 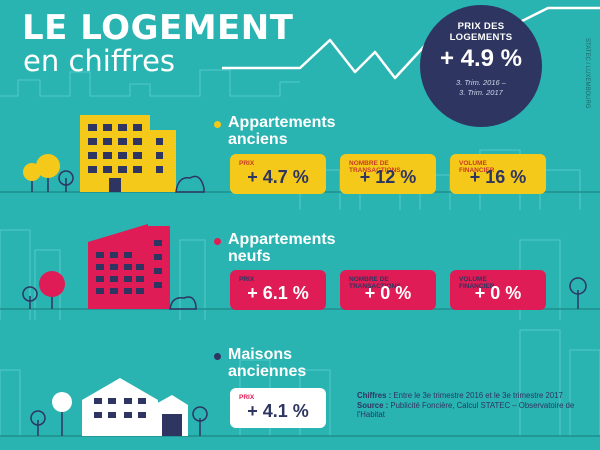 What do you see at coordinates (411, 43) in the screenshot?
I see `trend-line-icon` at bounding box center [411, 43].